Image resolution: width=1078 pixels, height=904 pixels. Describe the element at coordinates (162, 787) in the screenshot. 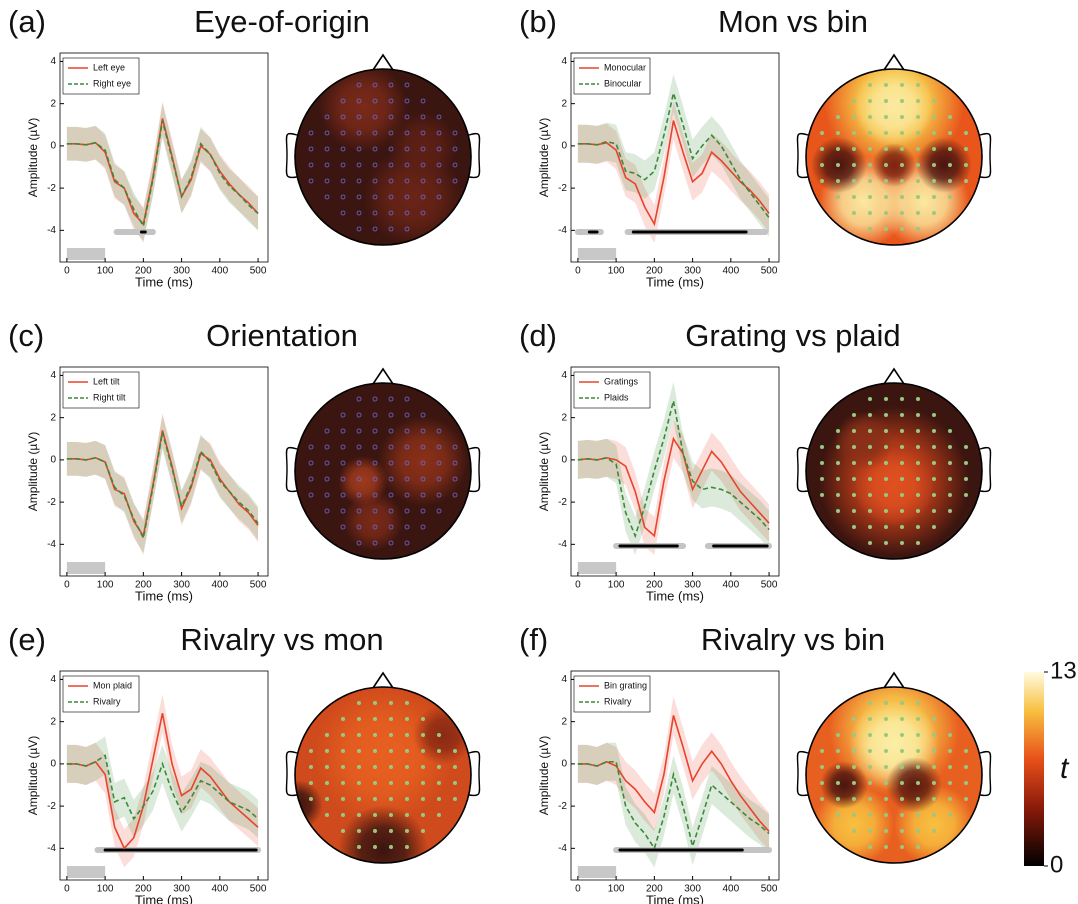

I see `series-line` at that location.